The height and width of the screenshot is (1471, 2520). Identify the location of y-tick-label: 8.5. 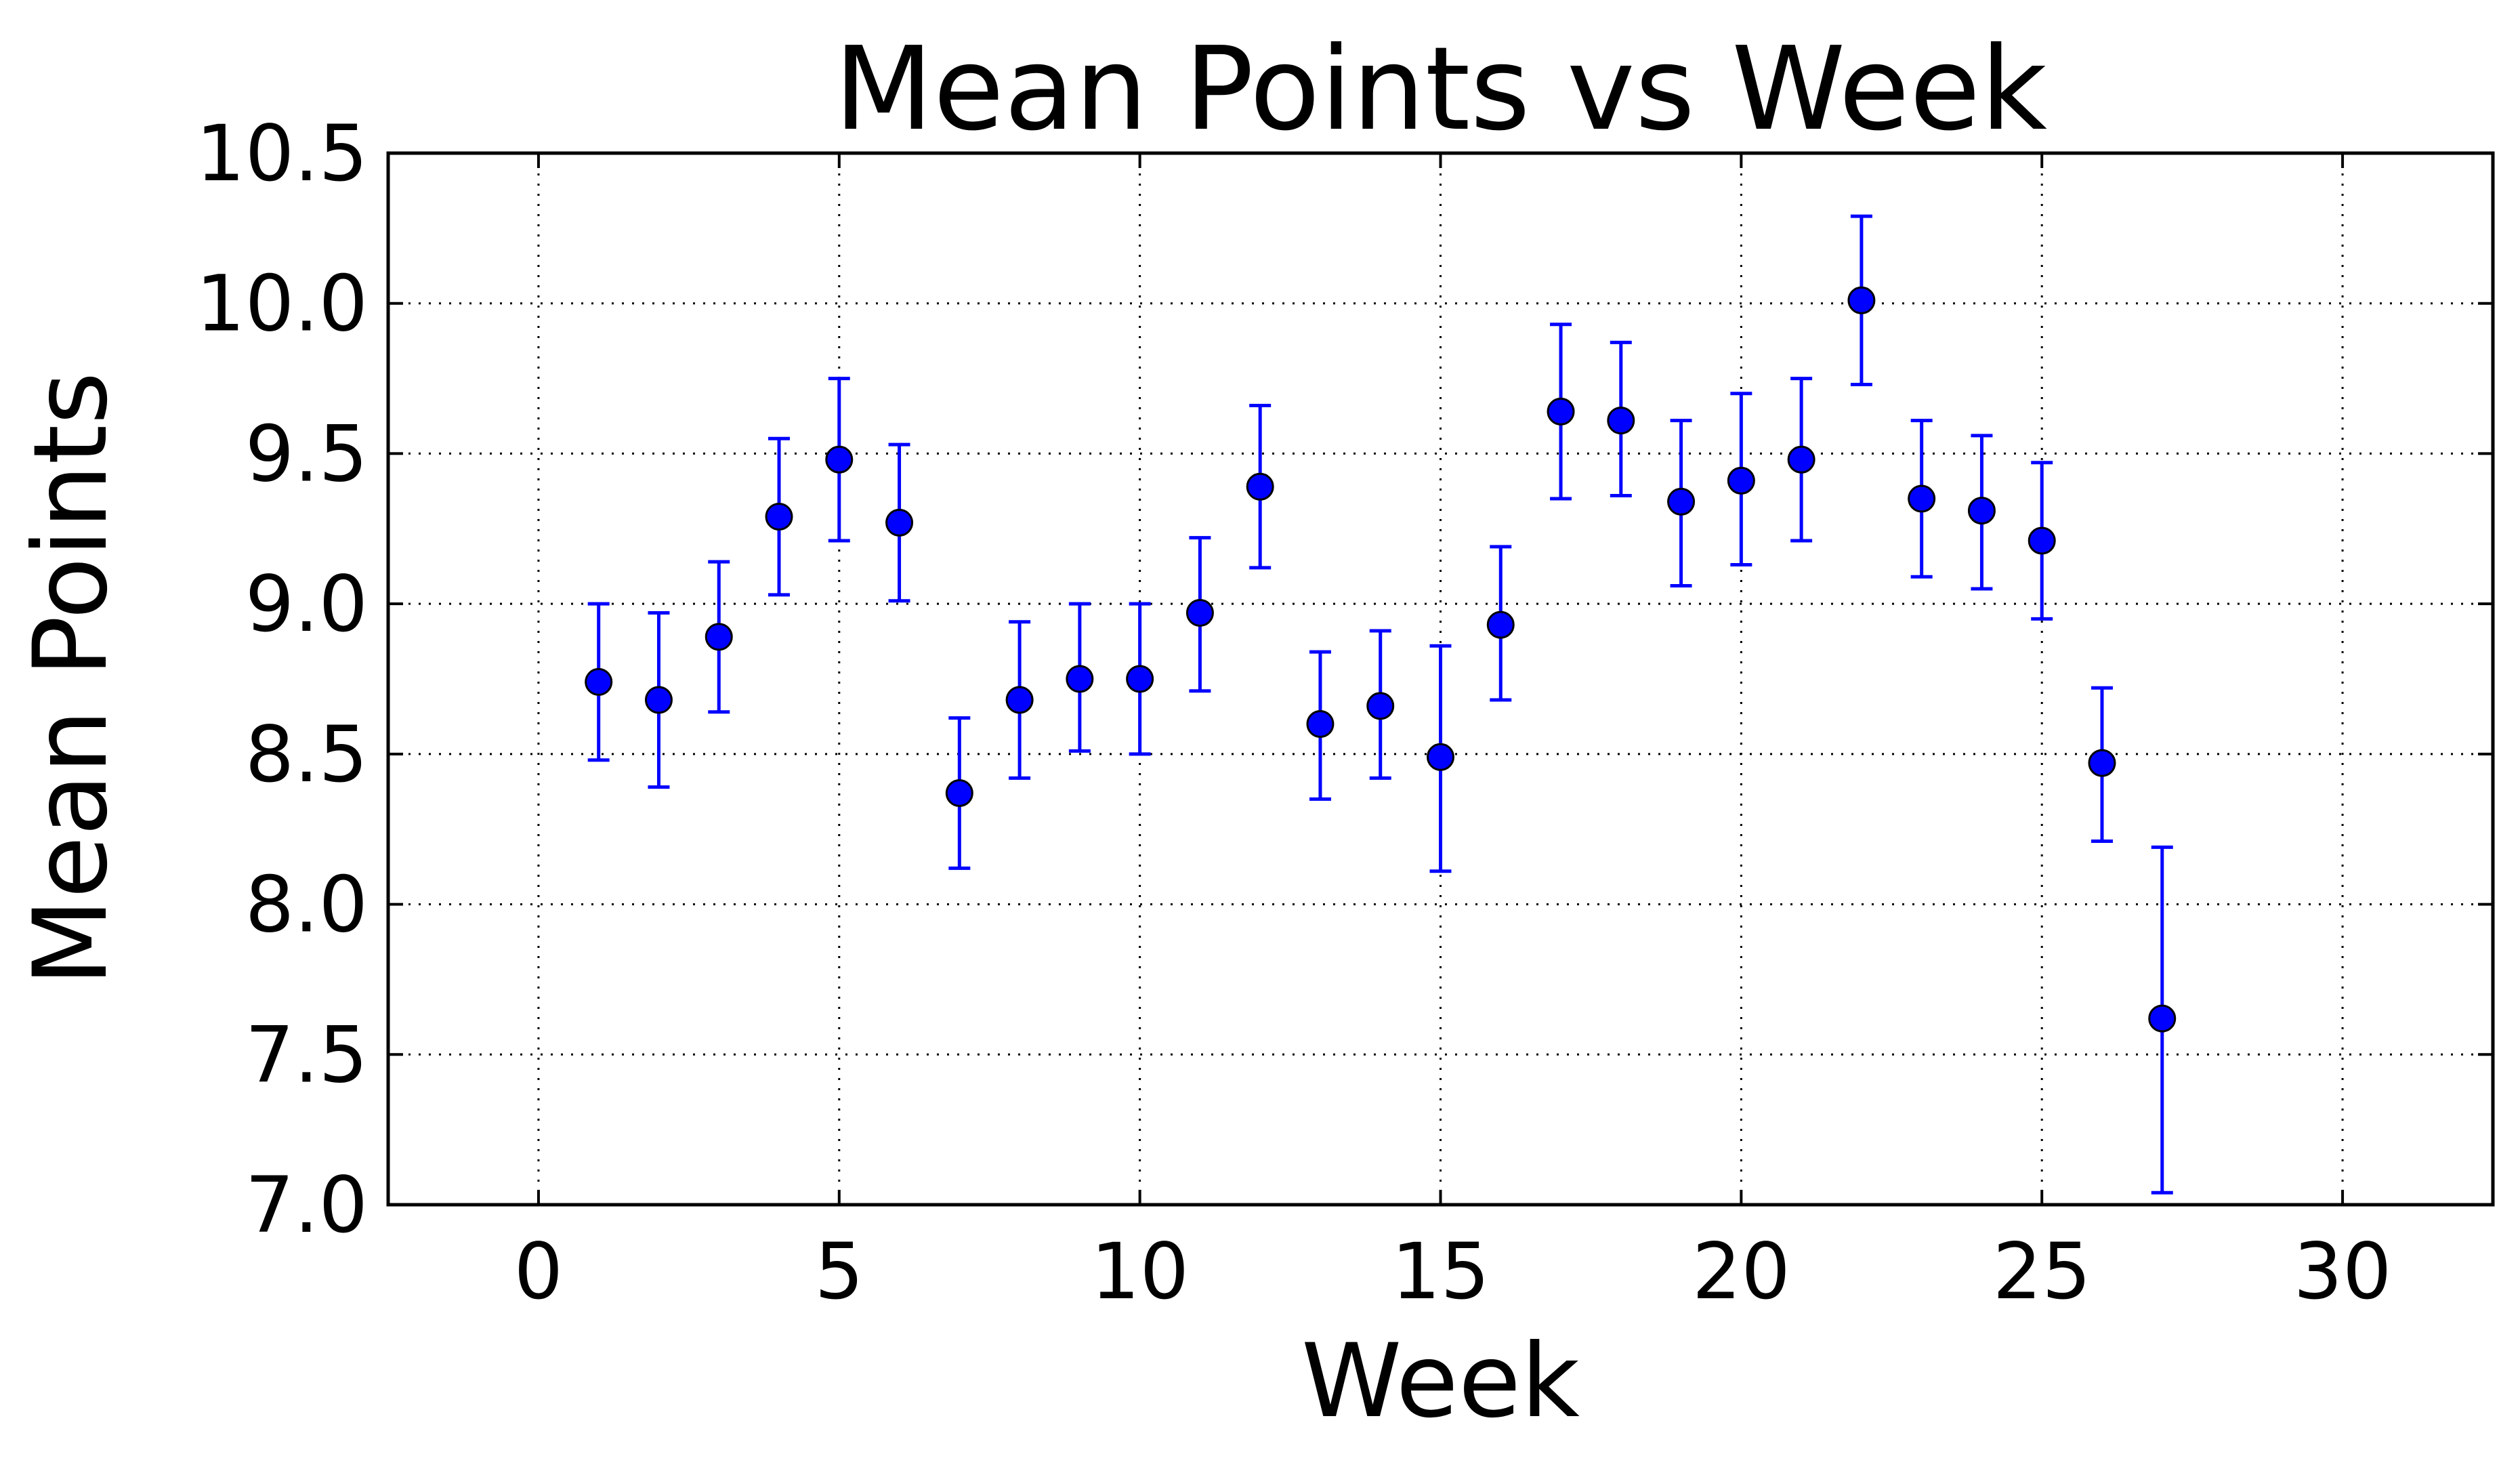
(306, 754).